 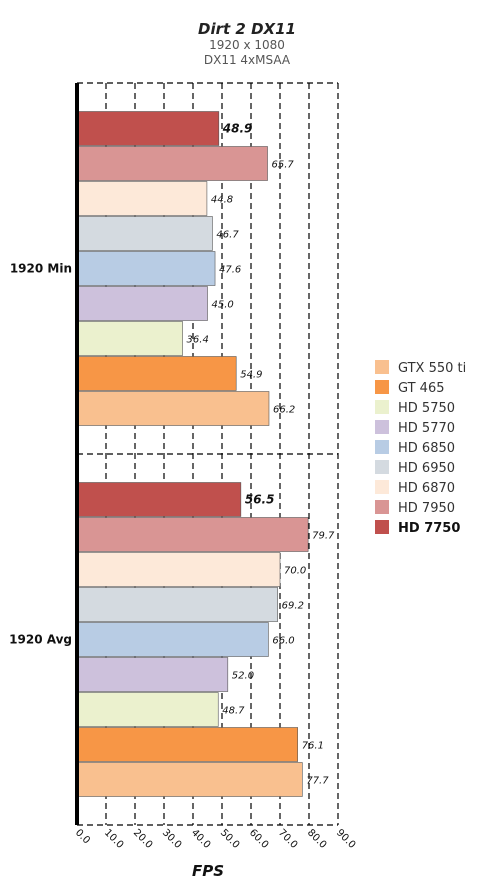 What do you see at coordinates (172, 839) in the screenshot?
I see `x-tick-label: 30.0` at bounding box center [172, 839].